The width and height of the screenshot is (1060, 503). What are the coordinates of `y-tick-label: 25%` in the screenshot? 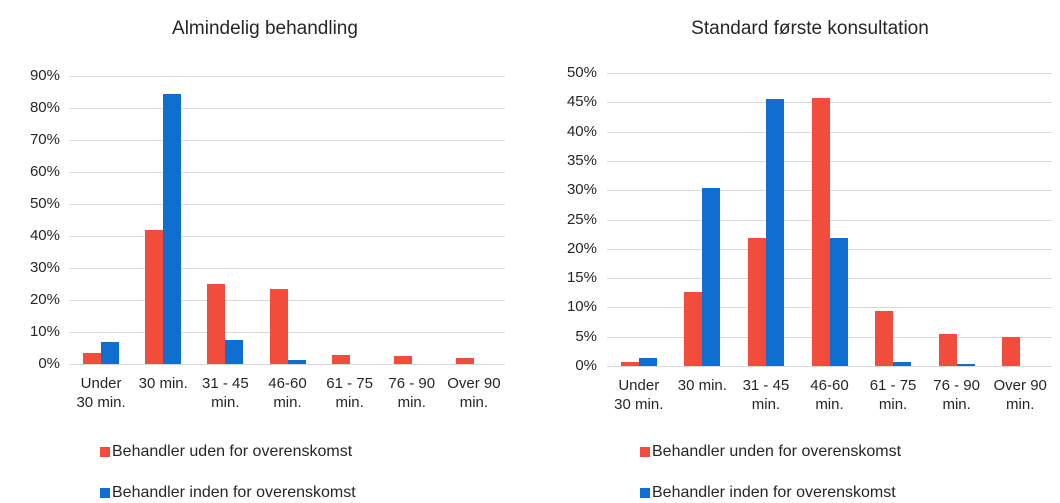 It's located at (581, 219).